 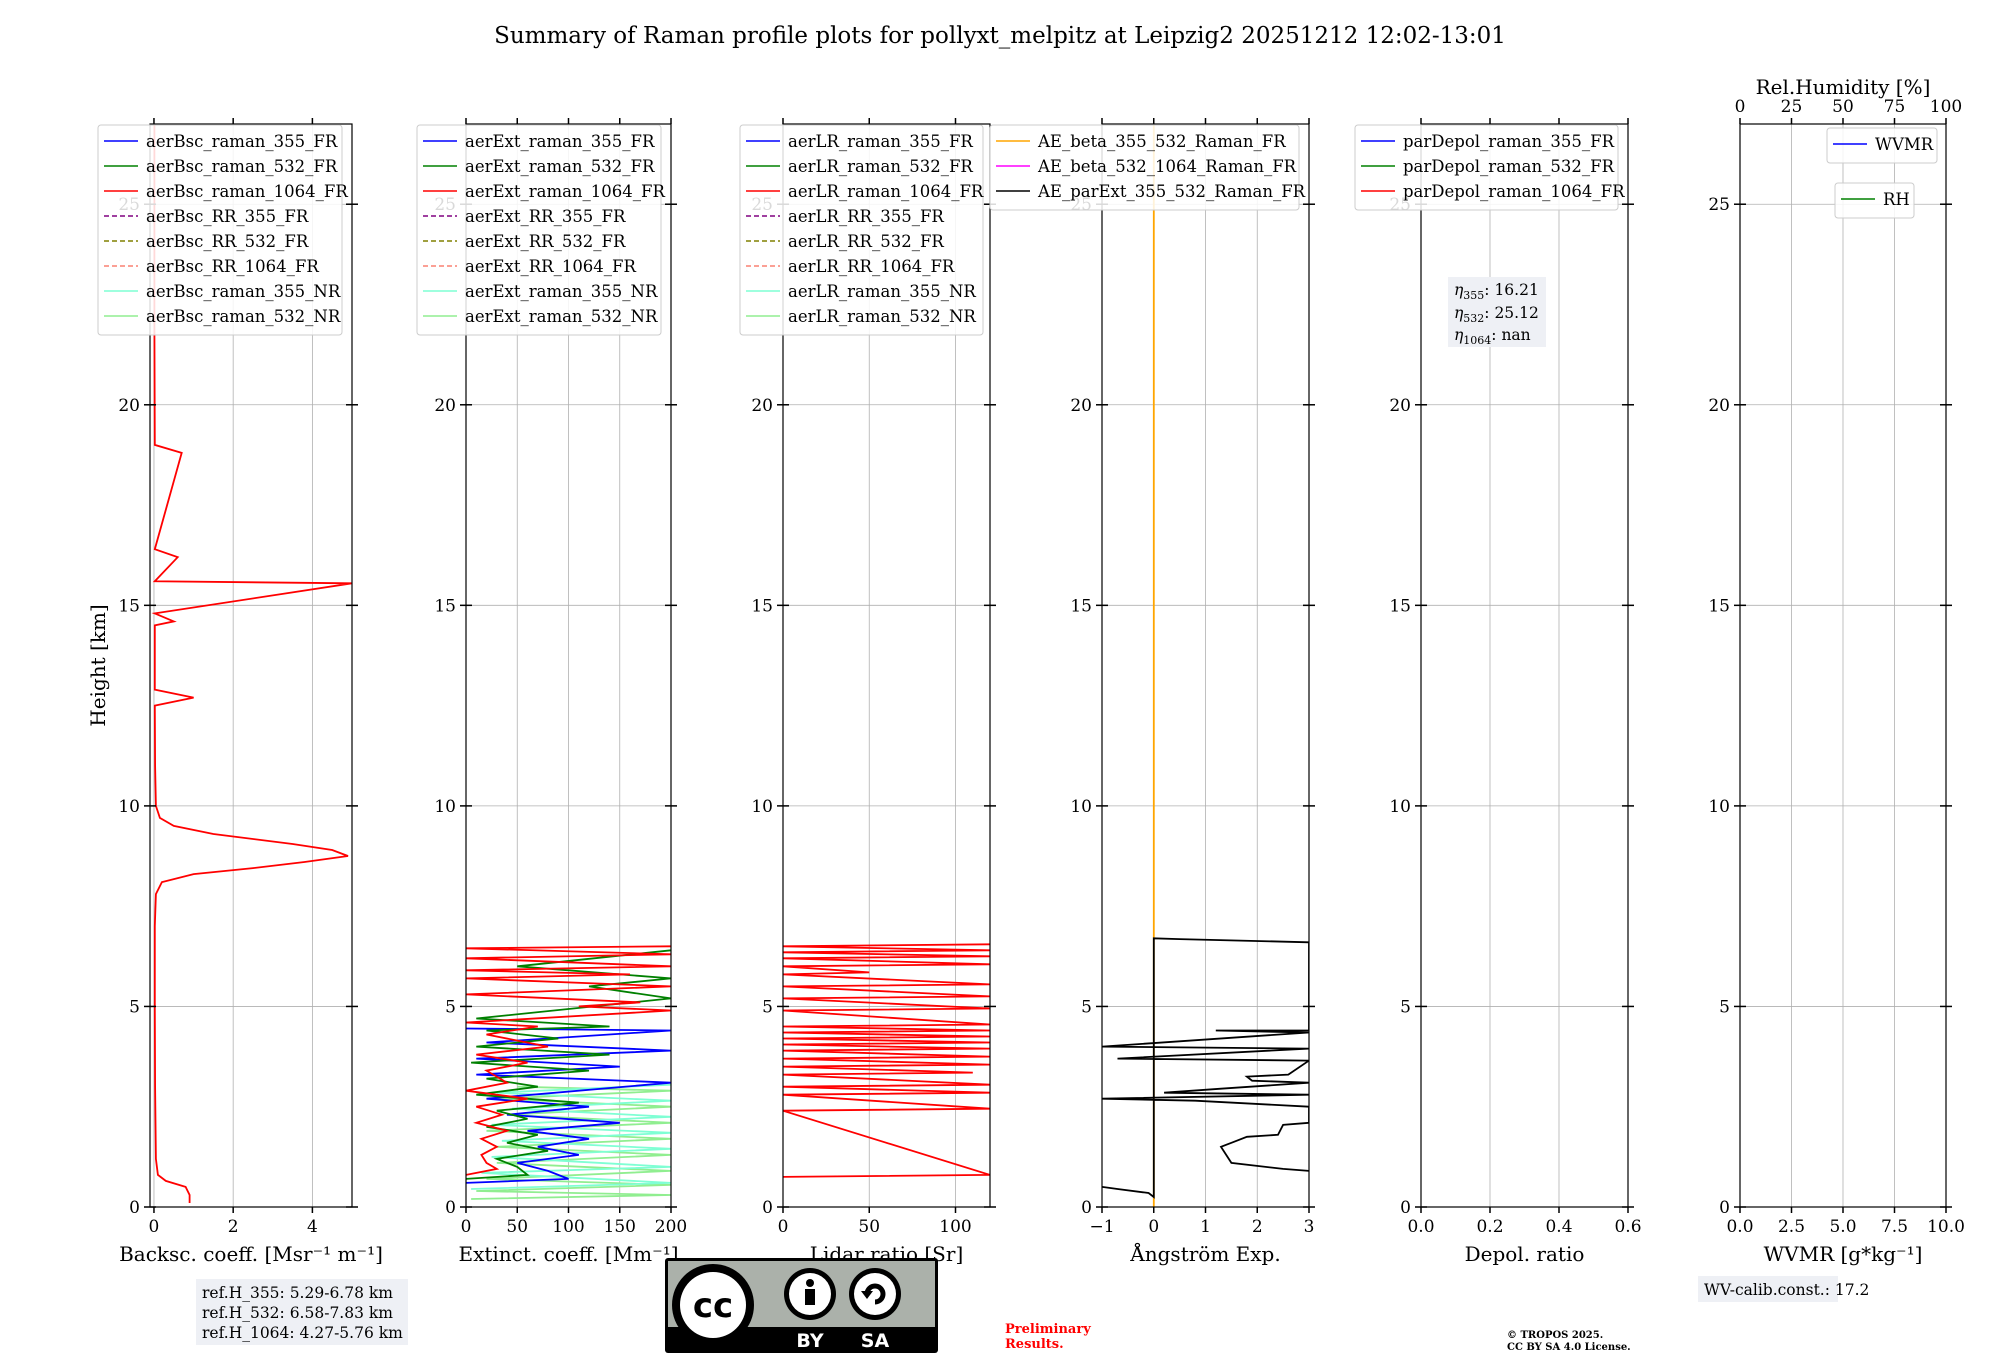 I want to click on eta-1064: η1064: nan, so click(x=1492, y=336).